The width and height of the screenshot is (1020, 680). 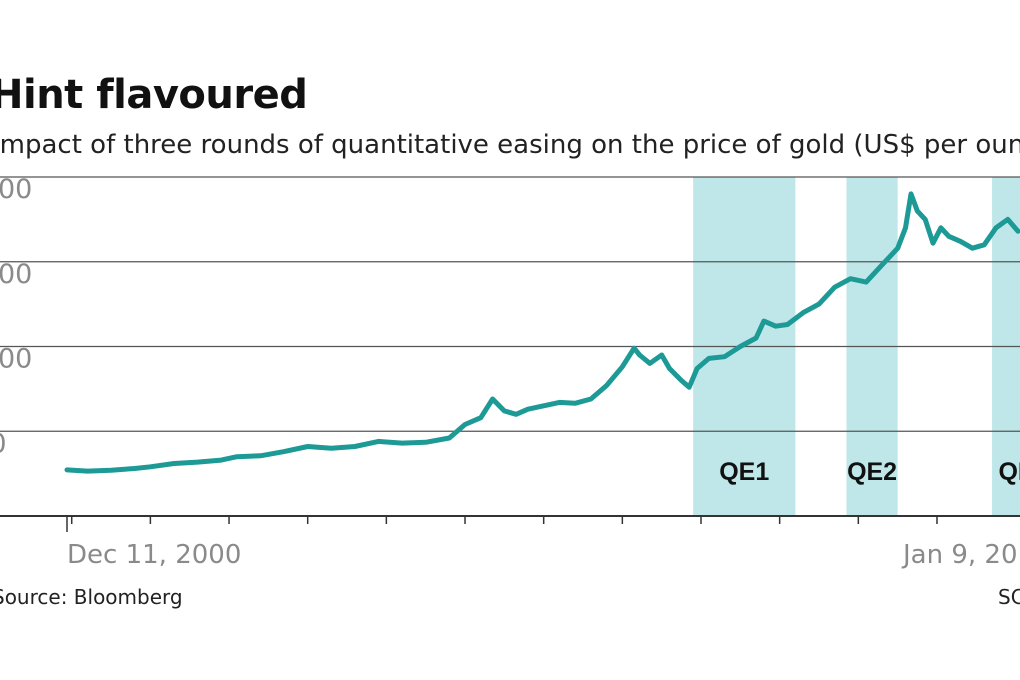 I want to click on y-tick-label-2000: 2,000, so click(x=16, y=189).